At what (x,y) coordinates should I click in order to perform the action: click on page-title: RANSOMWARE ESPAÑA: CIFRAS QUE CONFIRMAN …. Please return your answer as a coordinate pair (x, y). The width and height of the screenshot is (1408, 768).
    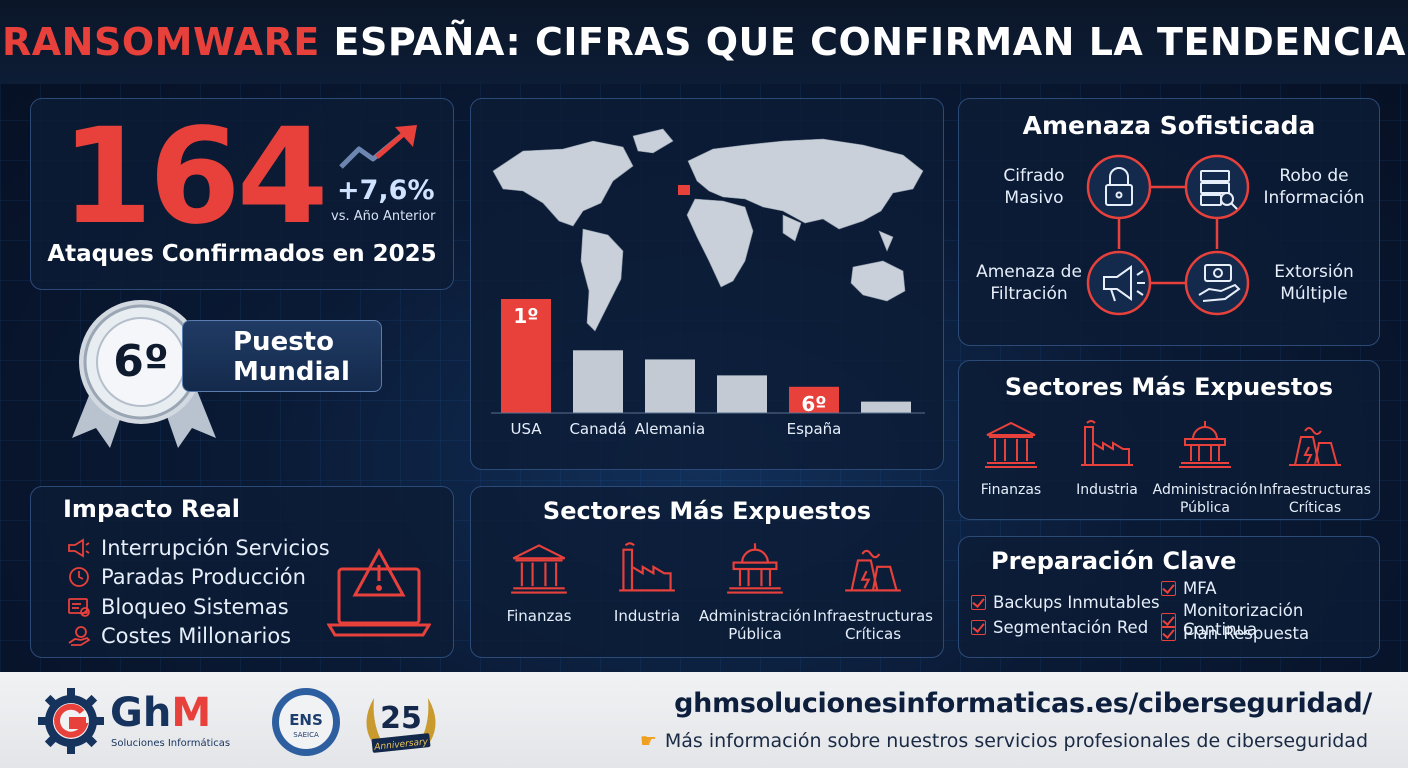
    Looking at the image, I should click on (704, 42).